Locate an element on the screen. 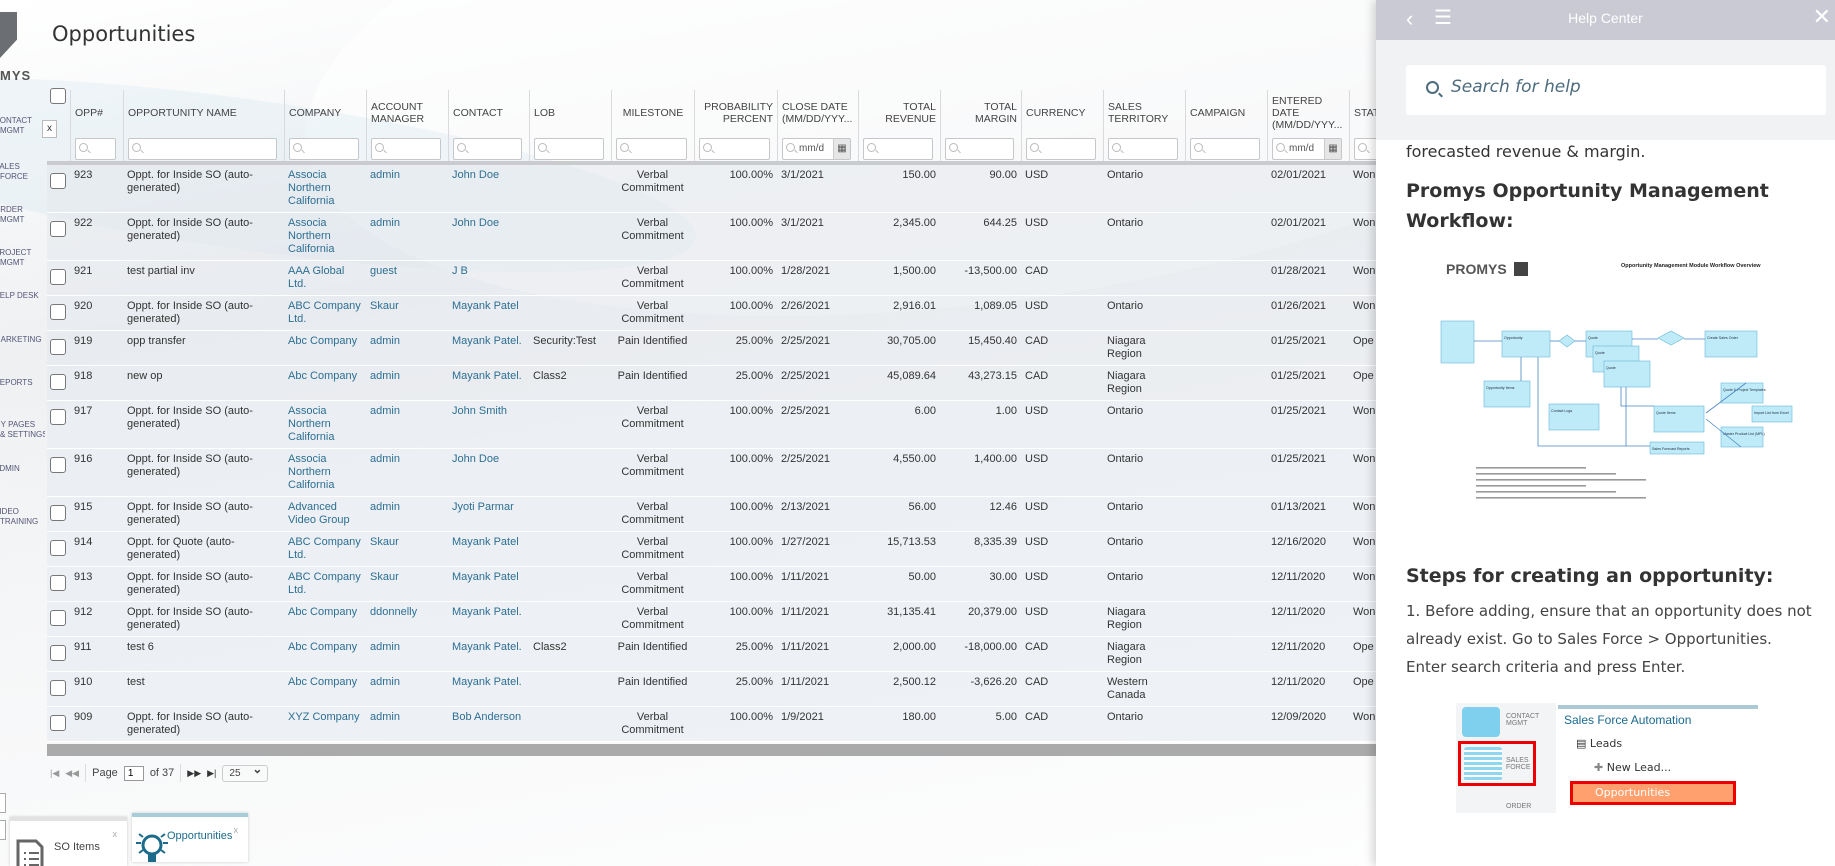 Image resolution: width=1835 pixels, height=866 pixels. filter-input-close: mm/d ▦ is located at coordinates (816, 149).